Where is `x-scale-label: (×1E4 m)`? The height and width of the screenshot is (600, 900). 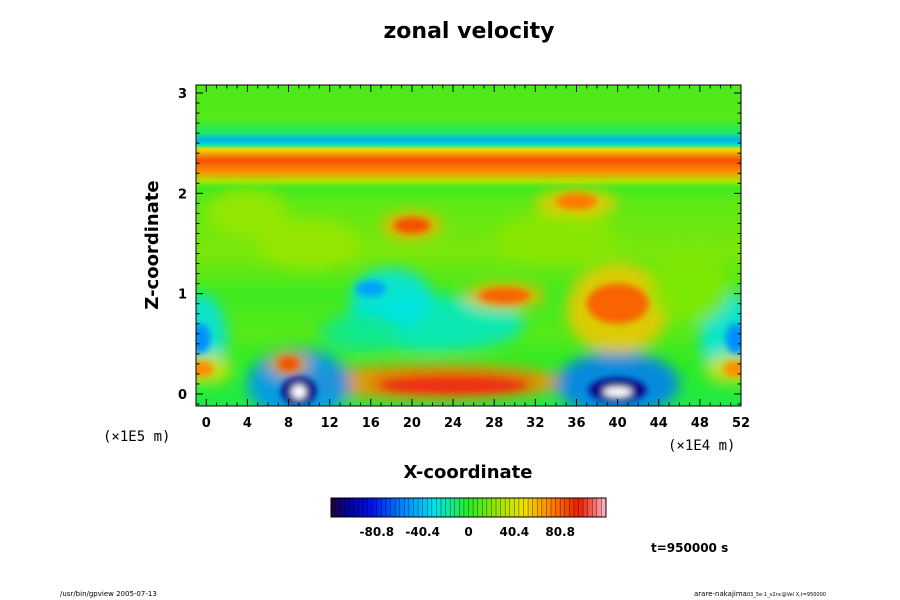
x-scale-label: (×1E4 m) is located at coordinates (701, 446).